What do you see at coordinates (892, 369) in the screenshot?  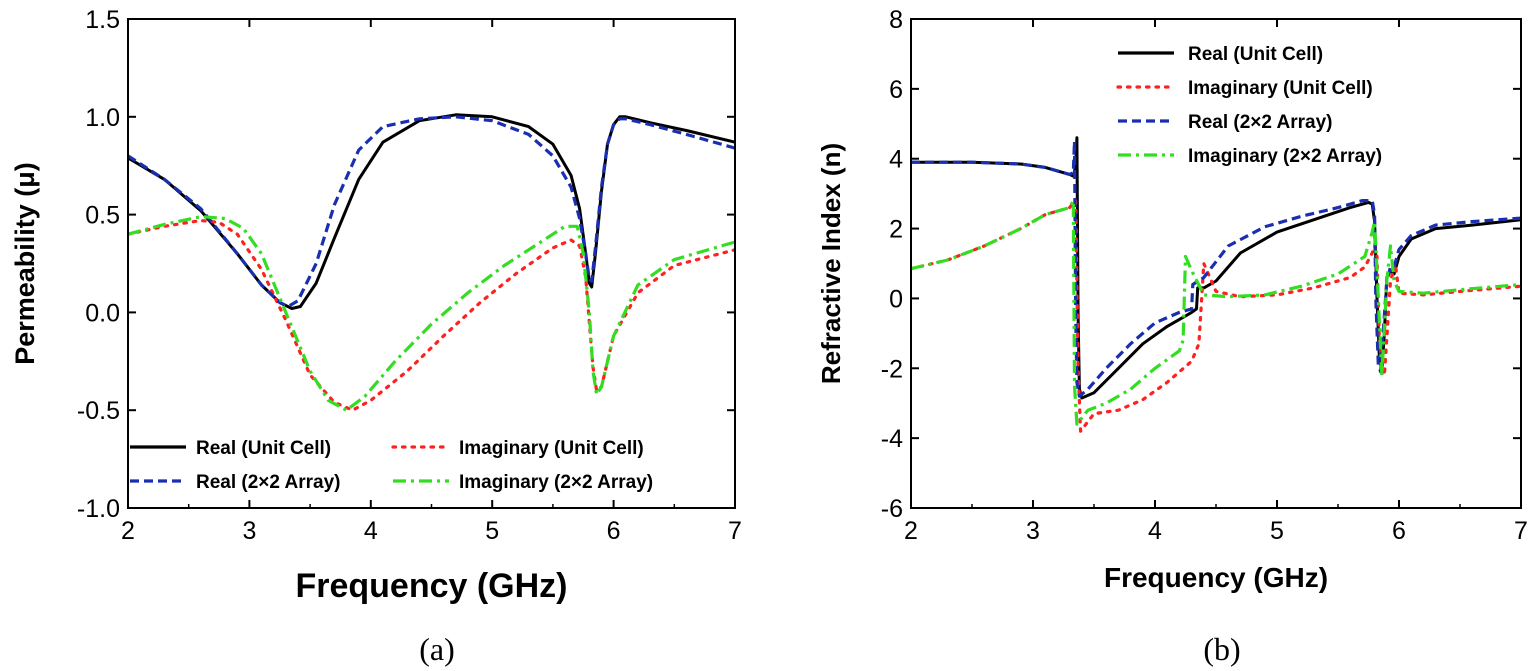 I see `y-tick-label: -2` at bounding box center [892, 369].